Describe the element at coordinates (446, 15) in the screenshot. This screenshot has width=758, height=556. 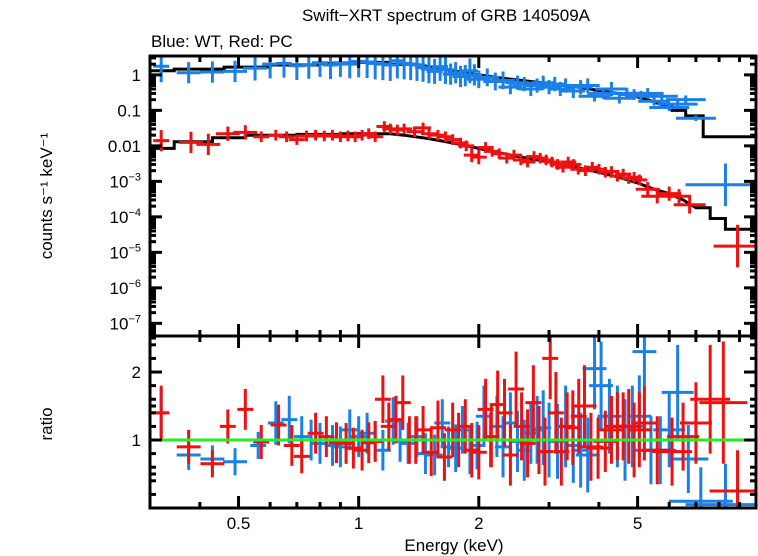
I see `chart-title: Swift−XRT spectrum of GRB 140509A` at that location.